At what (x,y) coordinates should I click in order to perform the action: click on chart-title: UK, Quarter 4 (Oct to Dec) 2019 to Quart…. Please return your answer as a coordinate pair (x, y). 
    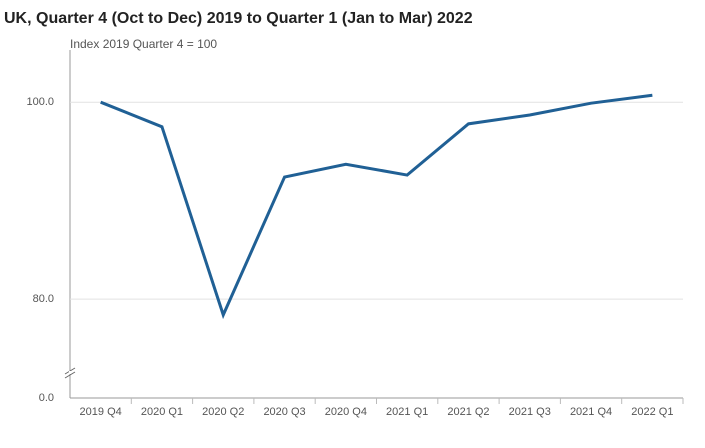
    Looking at the image, I should click on (238, 18).